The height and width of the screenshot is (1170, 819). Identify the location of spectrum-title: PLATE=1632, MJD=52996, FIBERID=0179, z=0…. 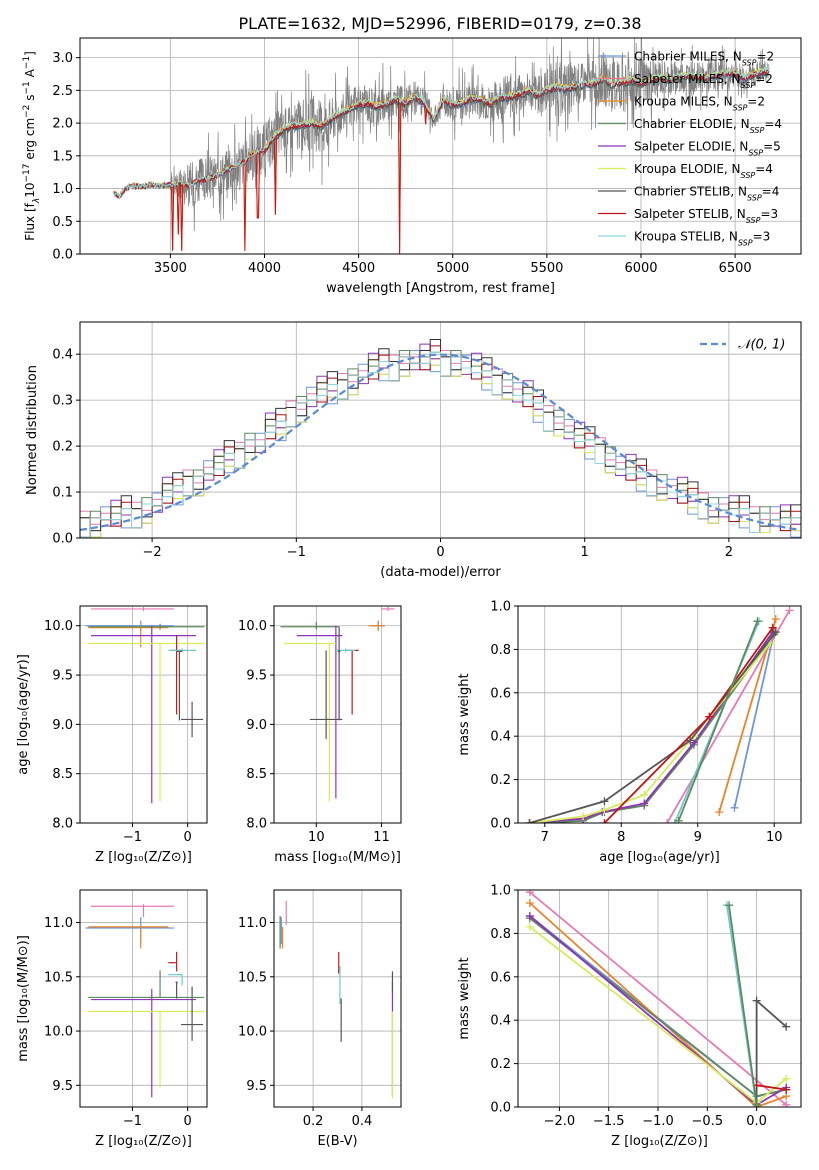
(439, 23).